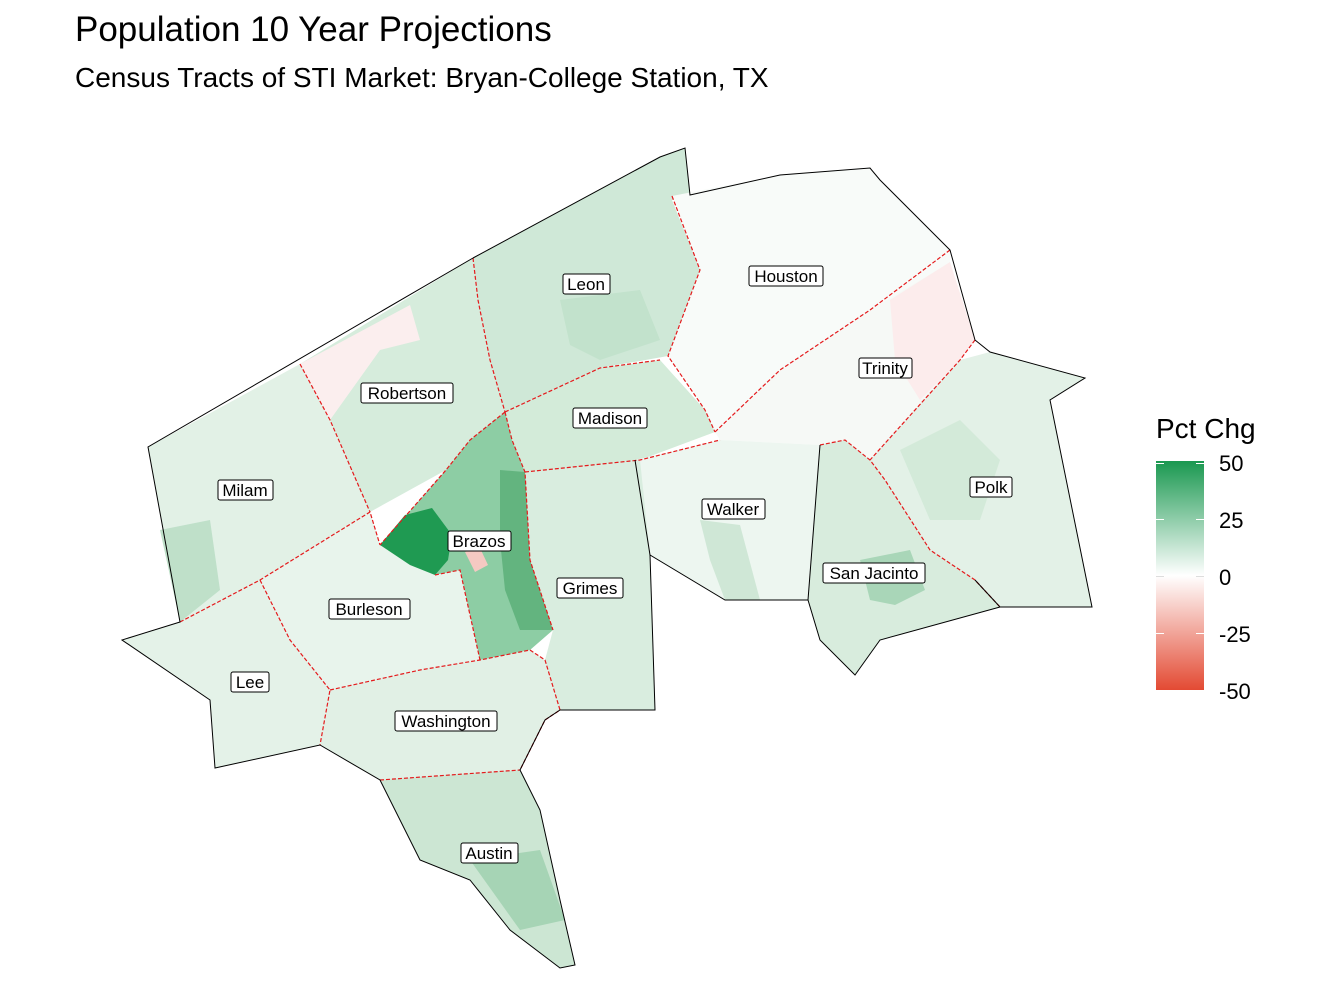 Image resolution: width=1344 pixels, height=1008 pixels. Describe the element at coordinates (691, 314) in the screenshot. I see `border-leon-houston` at that location.